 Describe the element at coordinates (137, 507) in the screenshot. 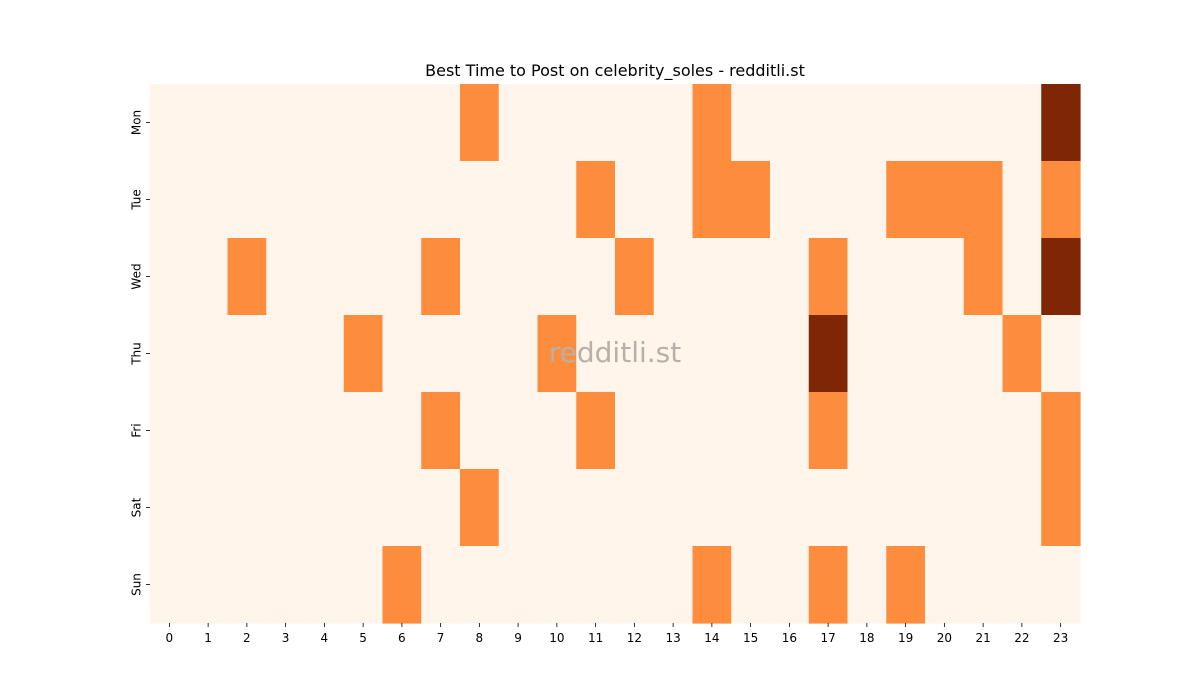

I see `y-tick-label-sat: Sat` at that location.